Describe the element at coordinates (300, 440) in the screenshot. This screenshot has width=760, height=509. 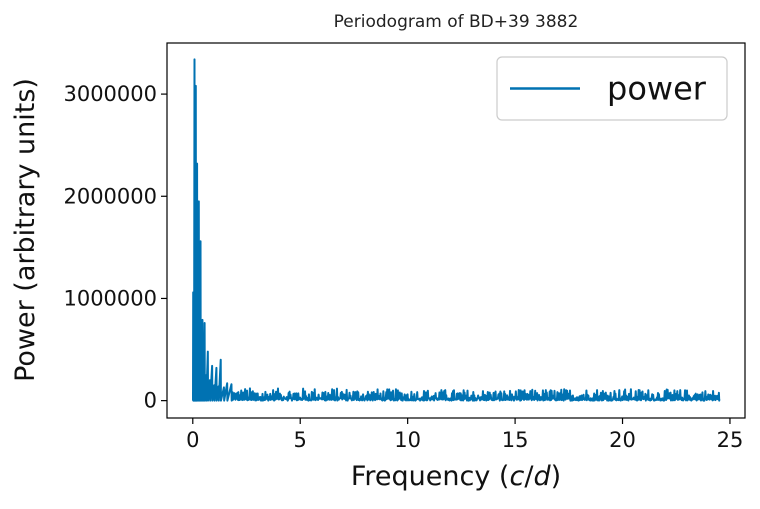
I see `x-tick-label: 5` at that location.